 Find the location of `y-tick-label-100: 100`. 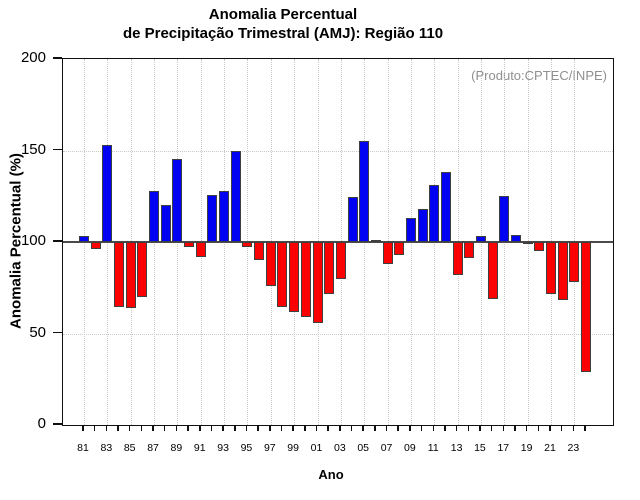

y-tick-label-100: 100 is located at coordinates (33, 240).